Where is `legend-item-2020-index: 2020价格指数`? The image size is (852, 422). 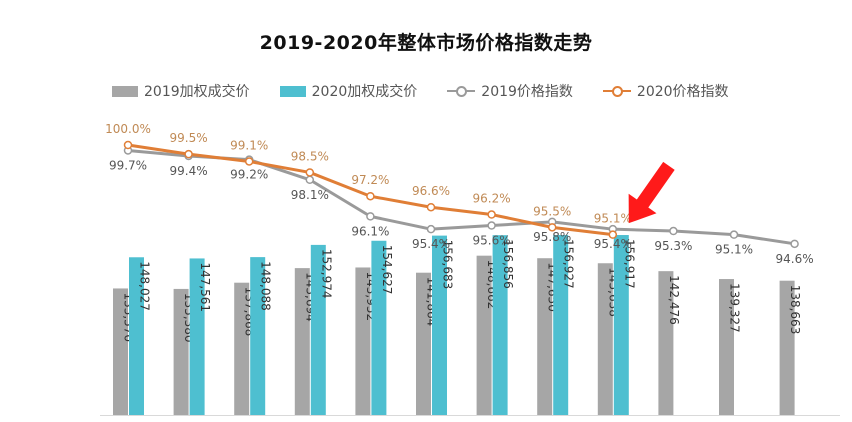 legend-item-2020-index: 2020价格指数 is located at coordinates (665, 91).